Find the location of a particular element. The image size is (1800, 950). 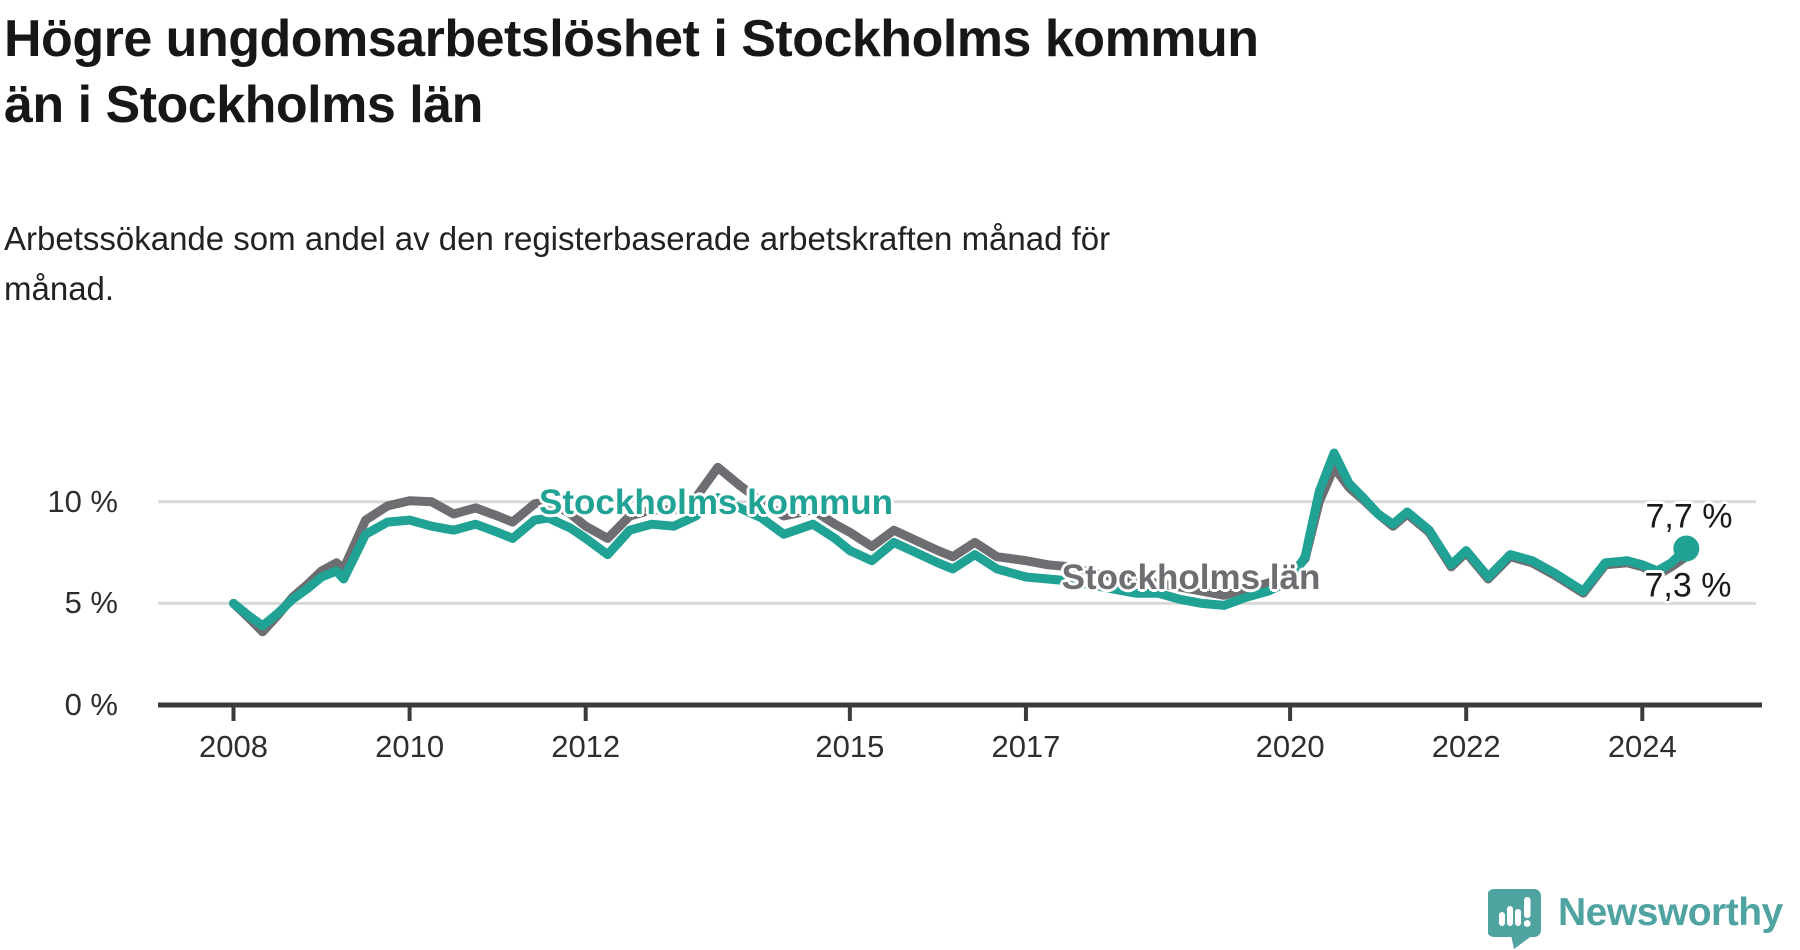

newsworthy-brand-text: Newsworthy is located at coordinates (1670, 912).